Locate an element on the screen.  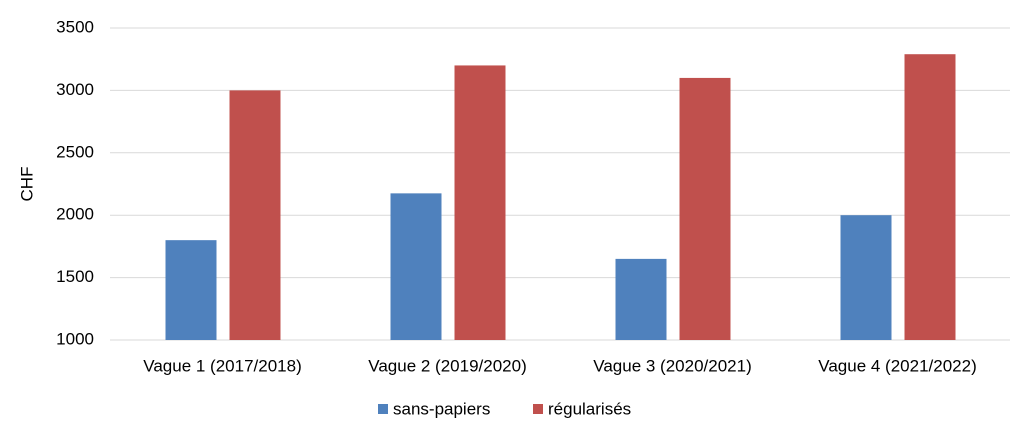
y-tick-label: 1500 is located at coordinates (75, 276).